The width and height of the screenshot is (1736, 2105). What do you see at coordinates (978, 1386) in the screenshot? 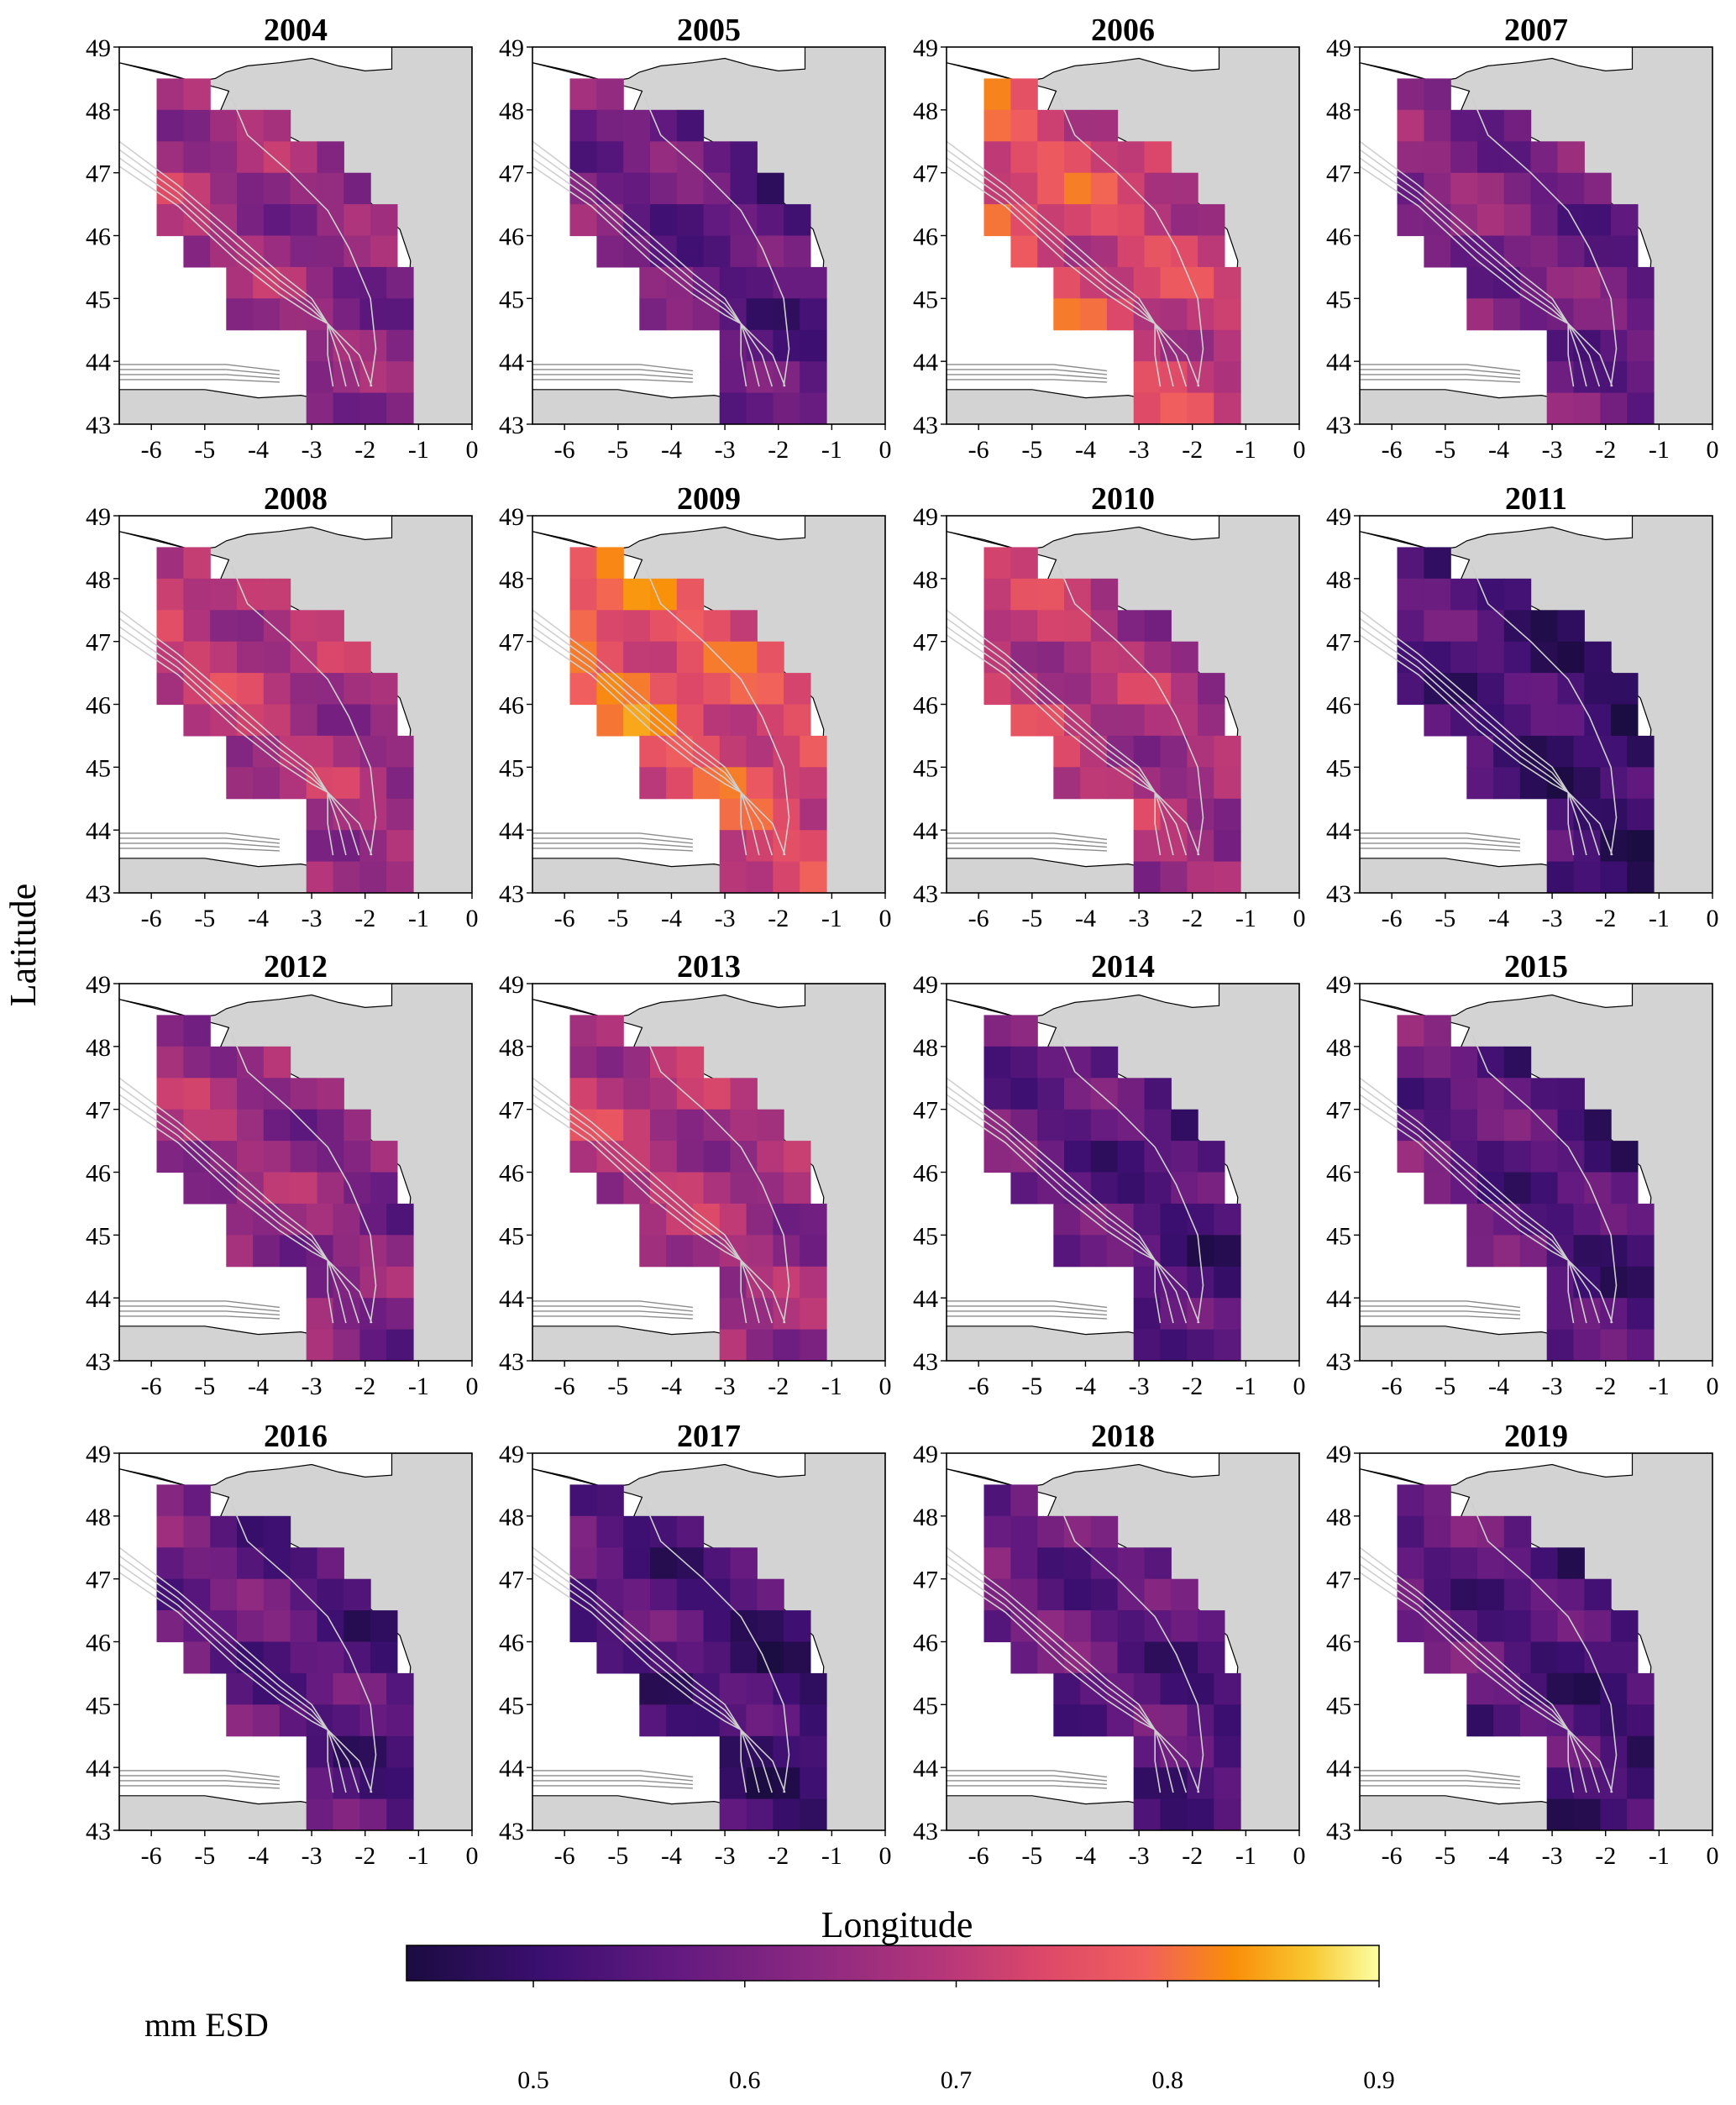
I see `x-tick-label: -6` at bounding box center [978, 1386].